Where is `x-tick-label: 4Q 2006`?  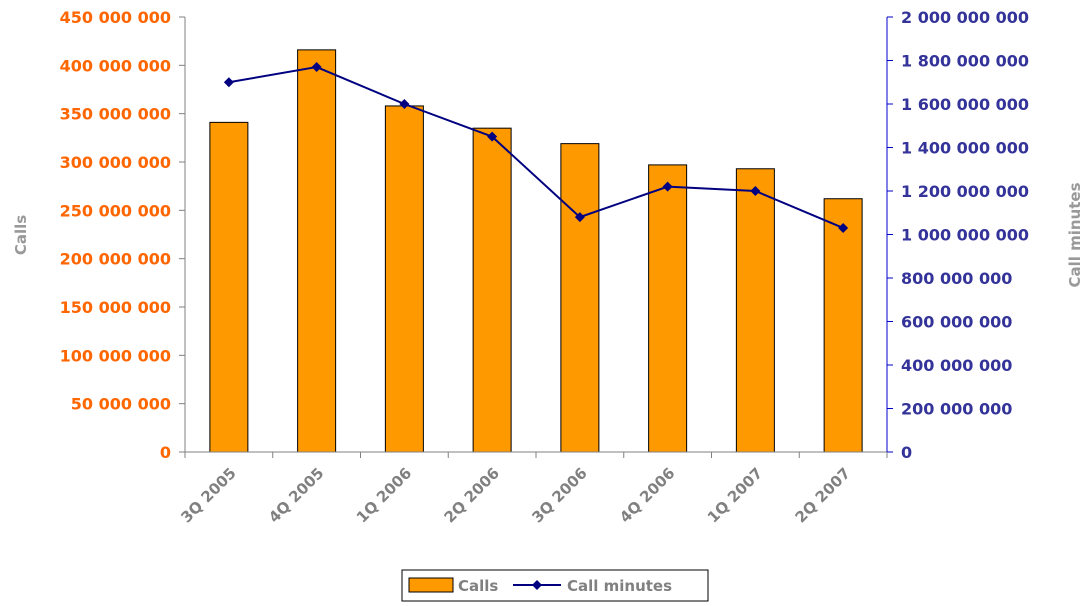 x-tick-label: 4Q 2006 is located at coordinates (647, 495).